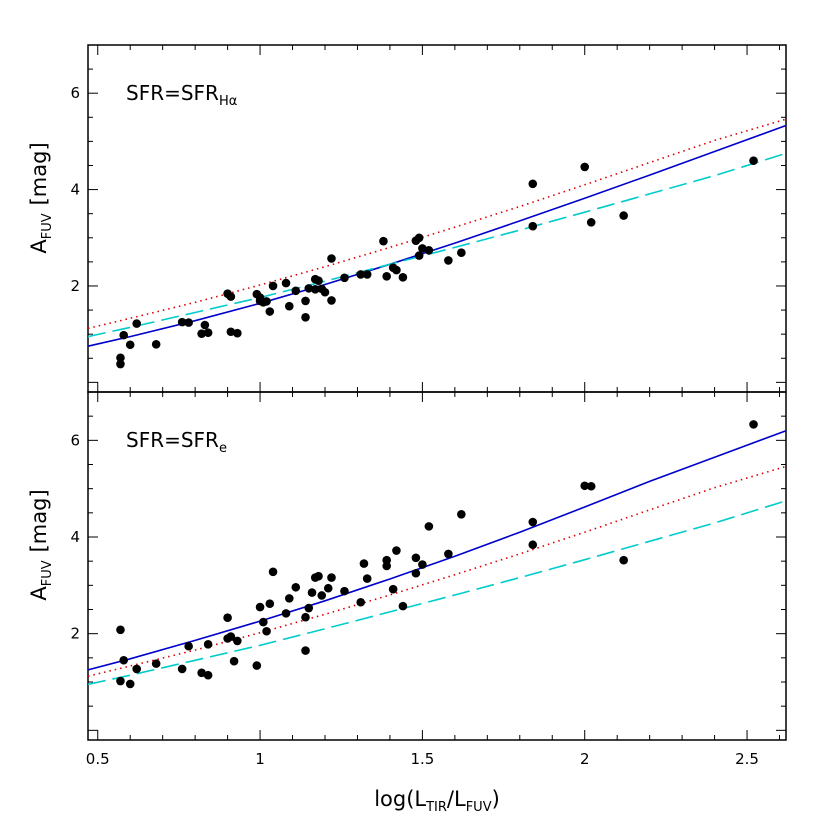 The width and height of the screenshot is (830, 830). I want to click on y-tick-label: 4, so click(75, 190).